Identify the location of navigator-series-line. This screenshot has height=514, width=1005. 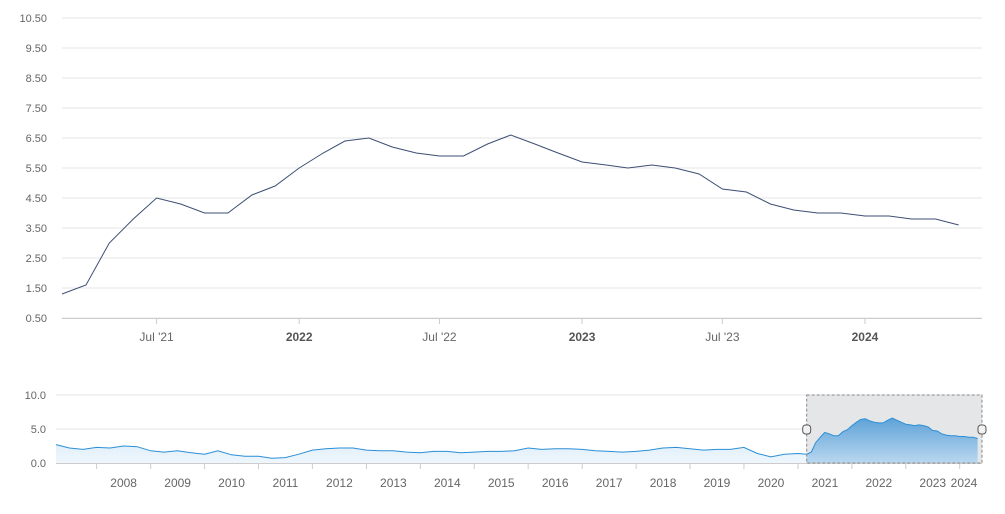
(516, 438).